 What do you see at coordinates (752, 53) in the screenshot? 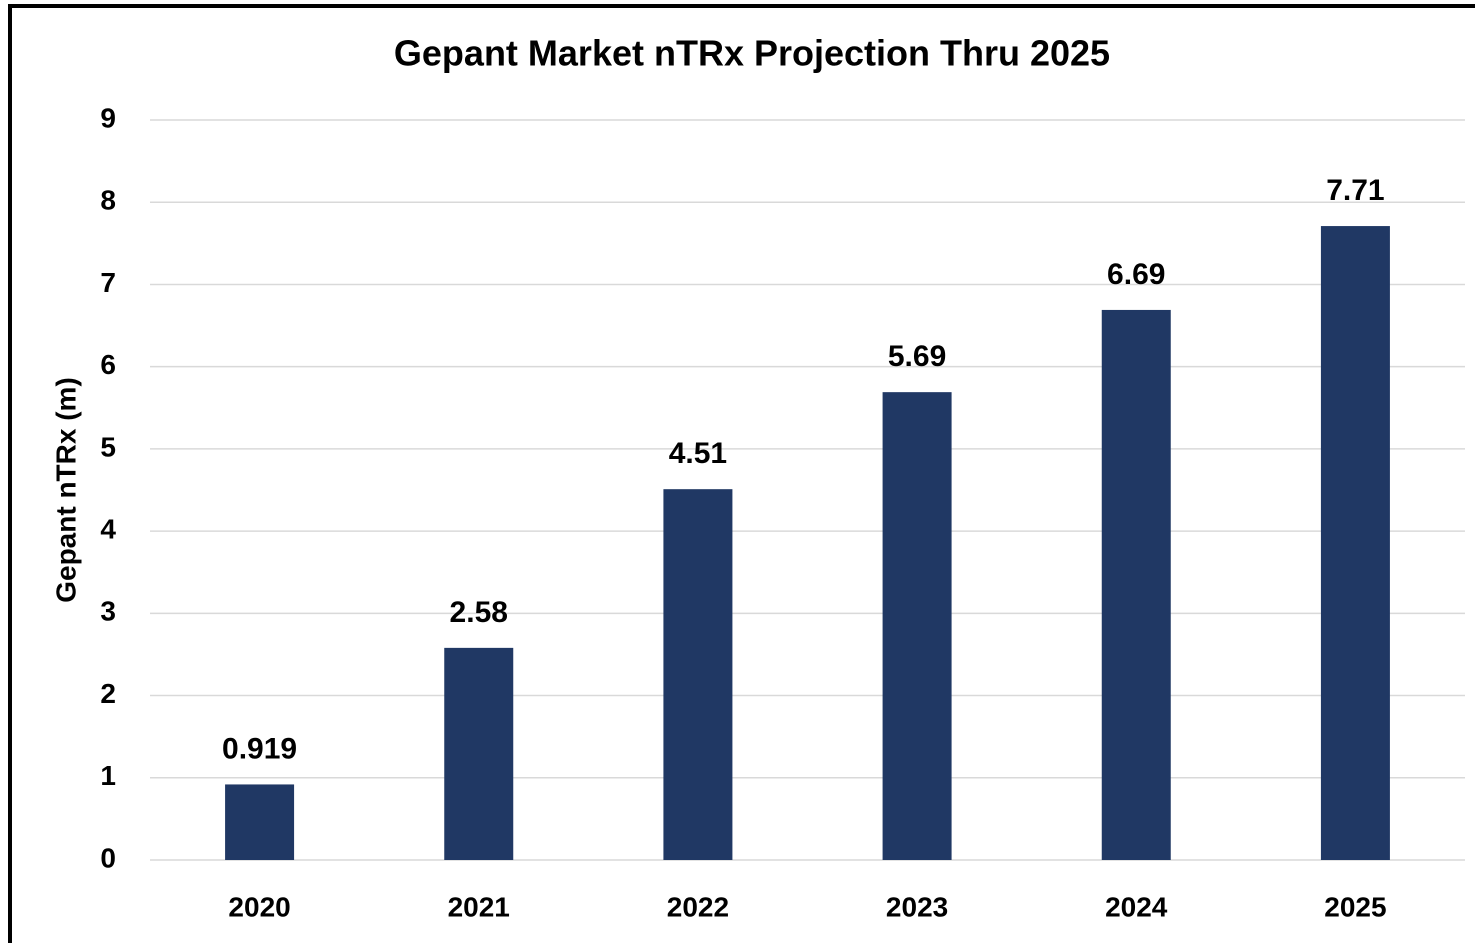
I see `chart-title: Gepant Market nTRx Projection Thru 2025` at bounding box center [752, 53].